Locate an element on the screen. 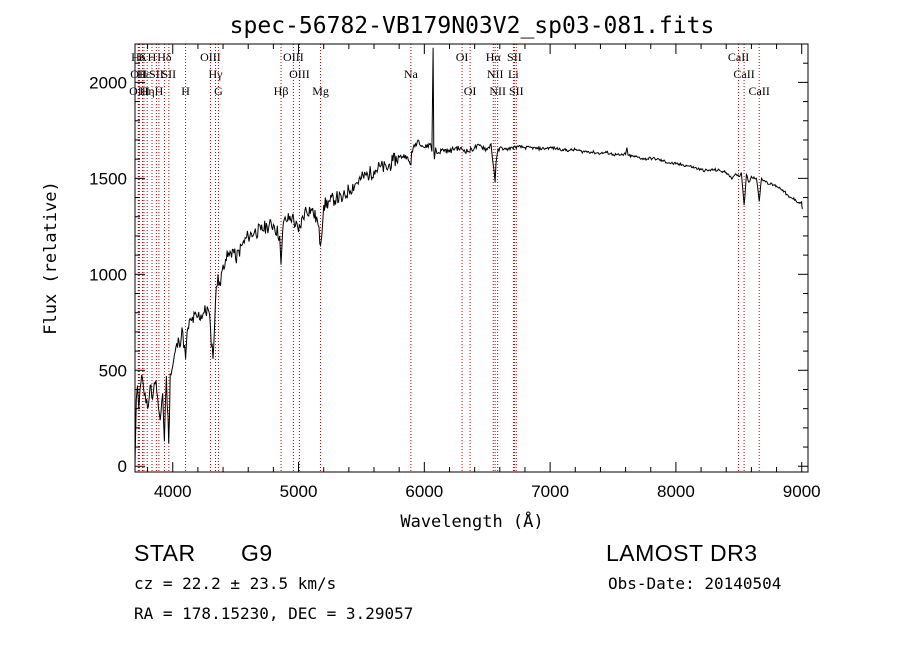 The height and width of the screenshot is (649, 900). emission-line-label: Li is located at coordinates (513, 74).